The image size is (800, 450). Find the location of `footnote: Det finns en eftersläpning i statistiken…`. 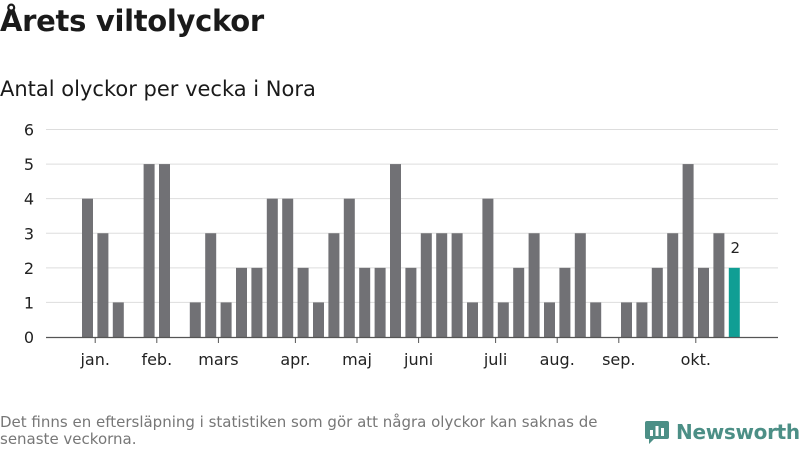

footnote: Det finns en eftersläpning i statistiken… is located at coordinates (299, 430).